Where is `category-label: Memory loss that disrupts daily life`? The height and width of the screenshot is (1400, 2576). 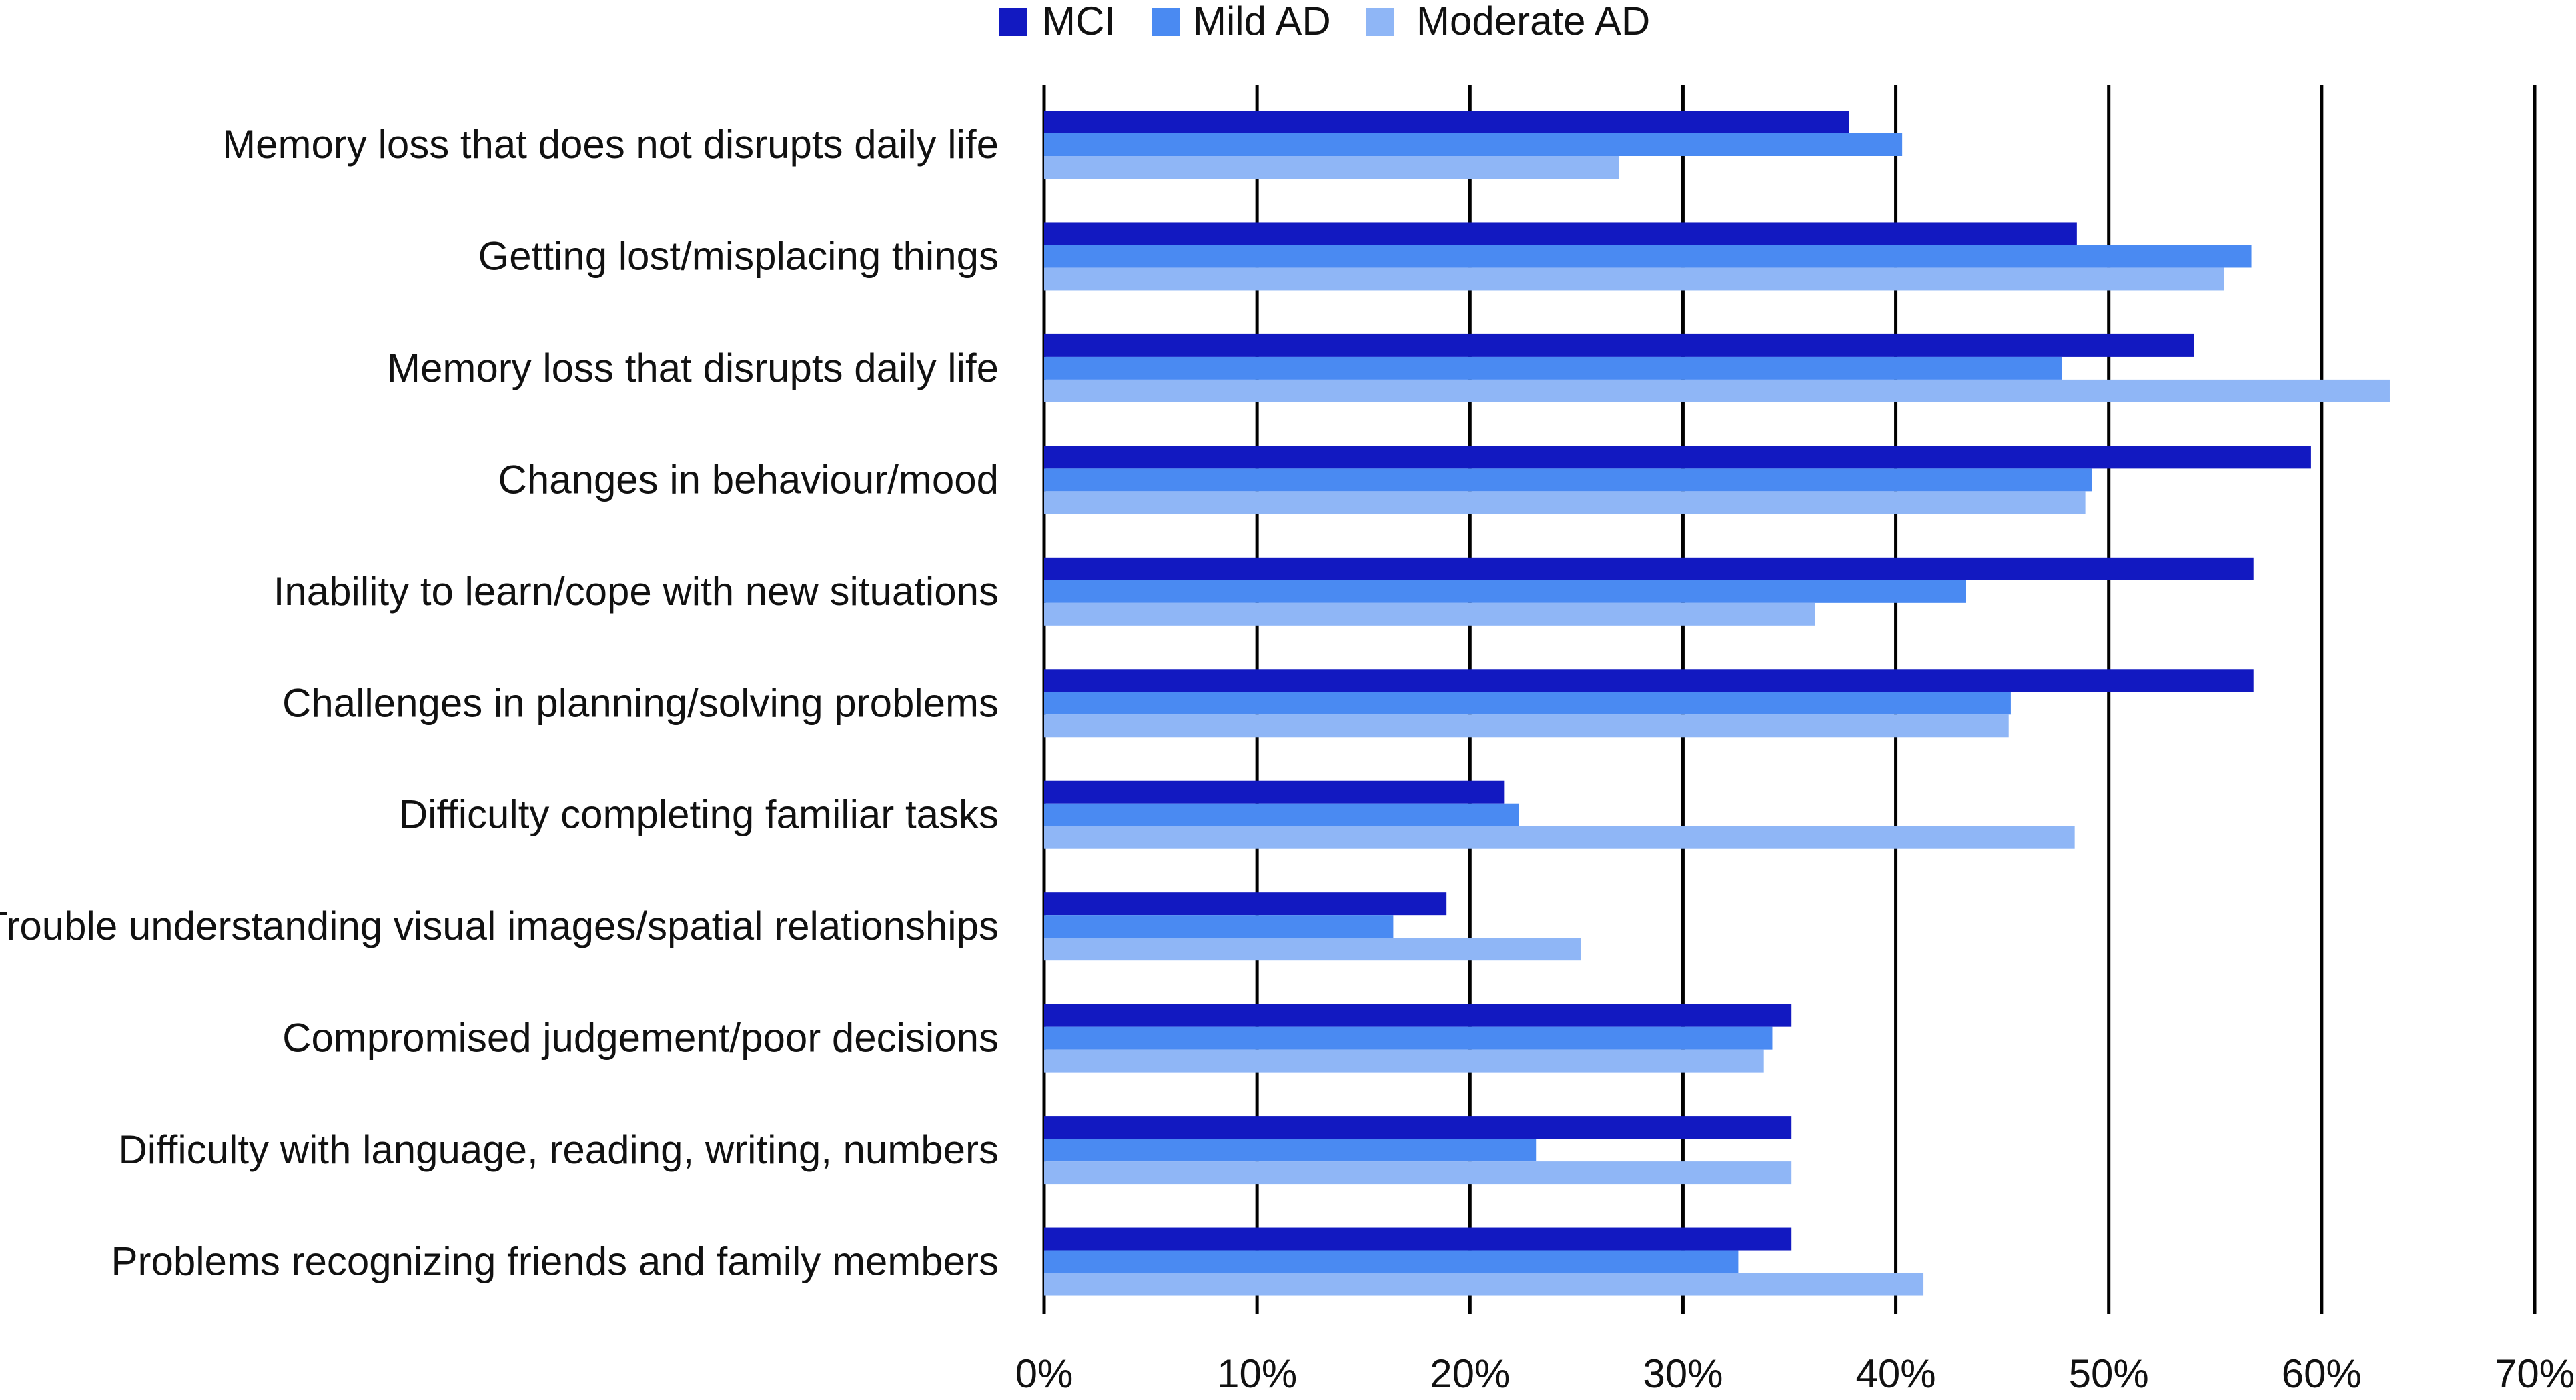
category-label: Memory loss that disrupts daily life is located at coordinates (693, 367).